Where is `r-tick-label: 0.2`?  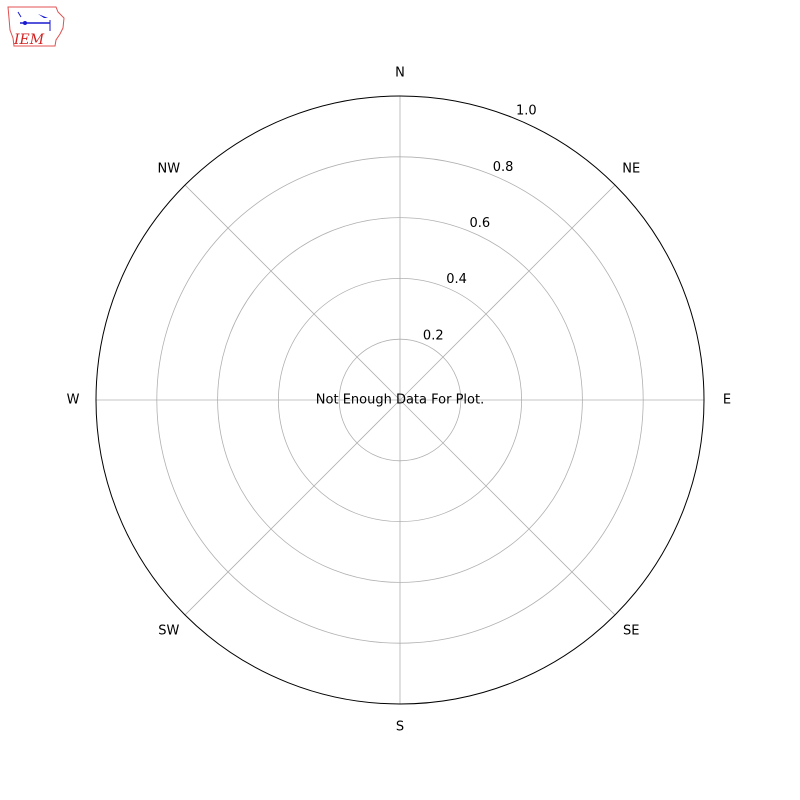
r-tick-label: 0.2 is located at coordinates (433, 335).